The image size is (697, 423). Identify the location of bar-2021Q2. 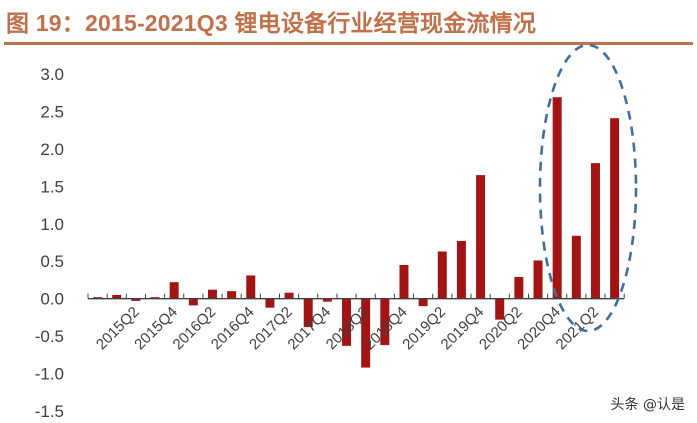
(595, 231).